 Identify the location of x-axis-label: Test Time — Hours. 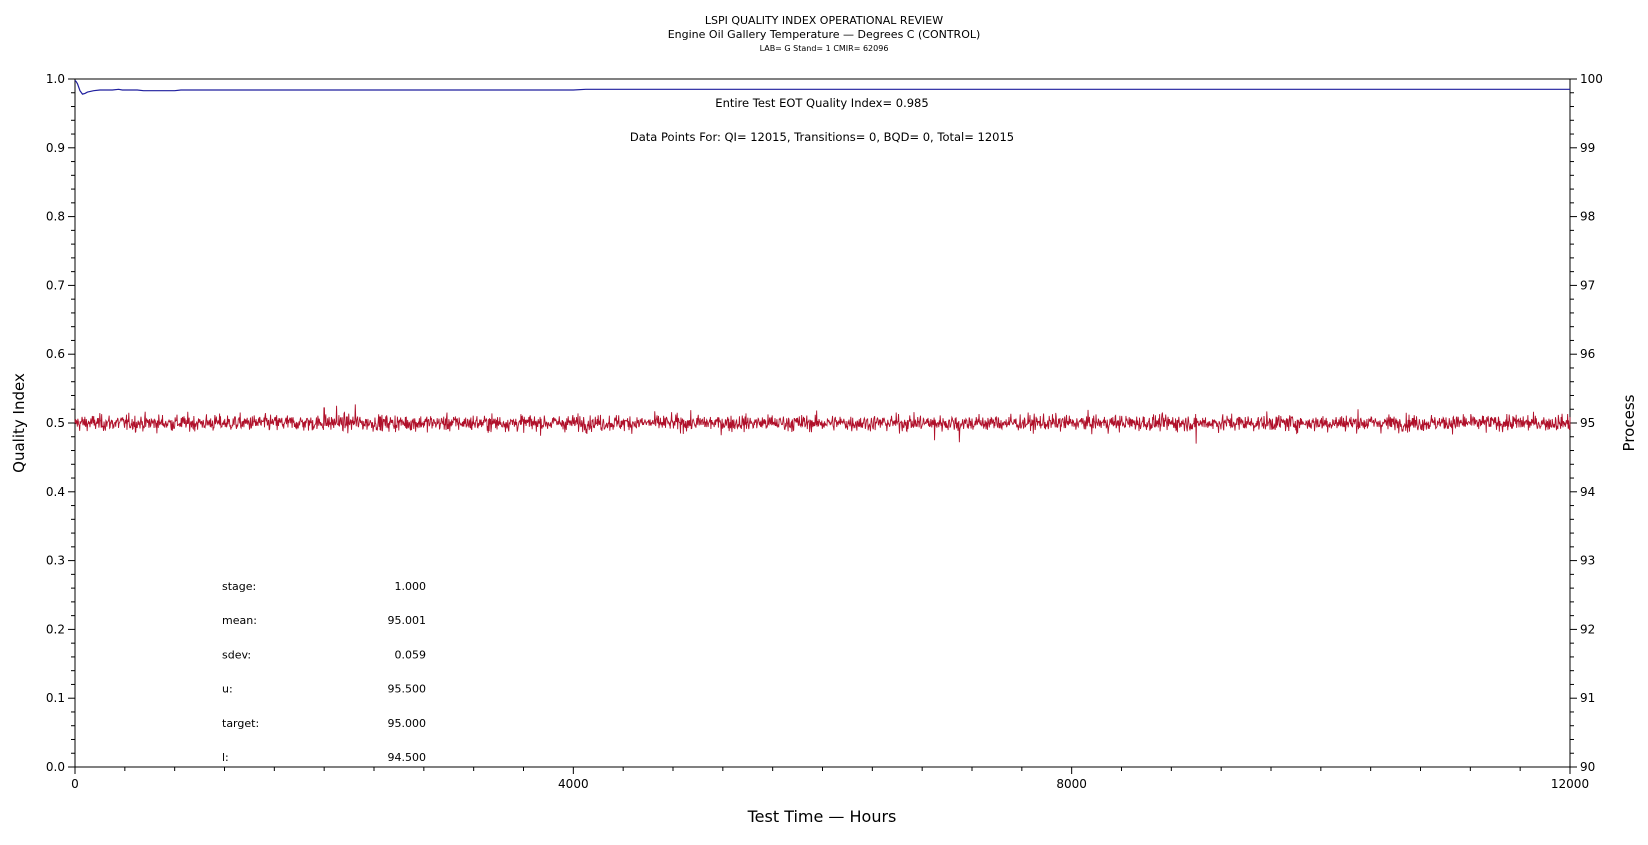
(822, 816).